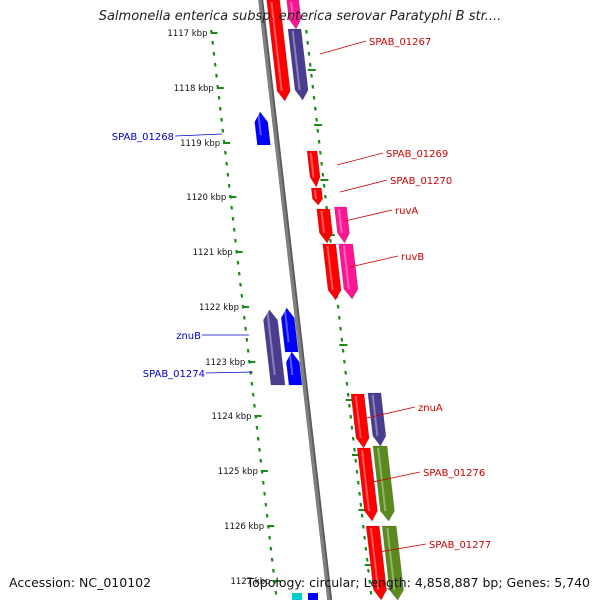  I want to click on gene-label: ruvB, so click(412, 257).